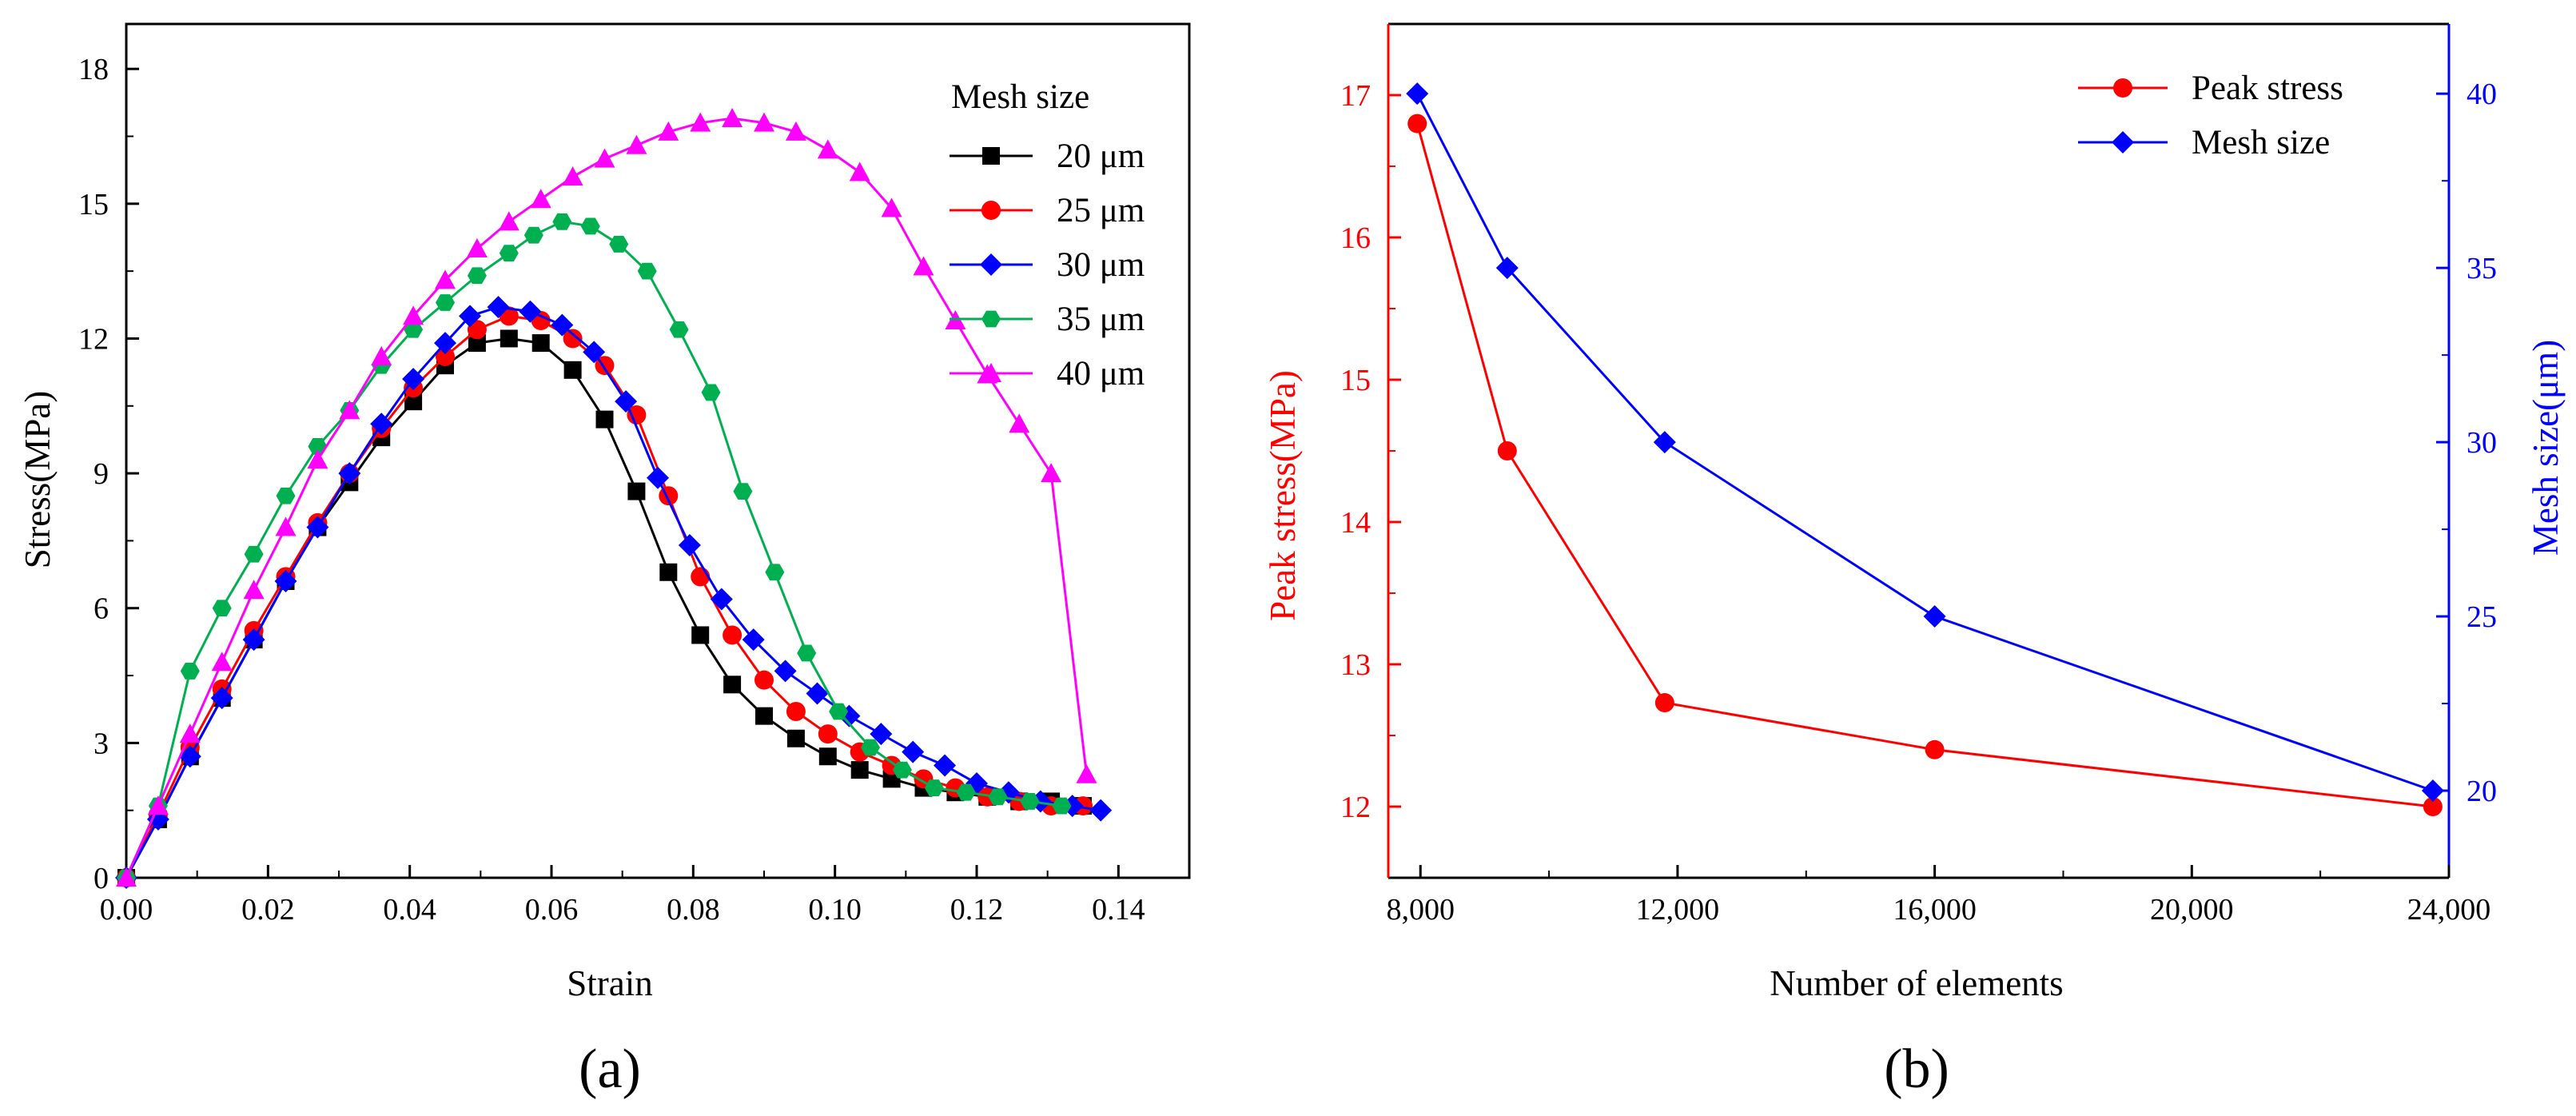  I want to click on y-tick-label: 14, so click(1355, 523).